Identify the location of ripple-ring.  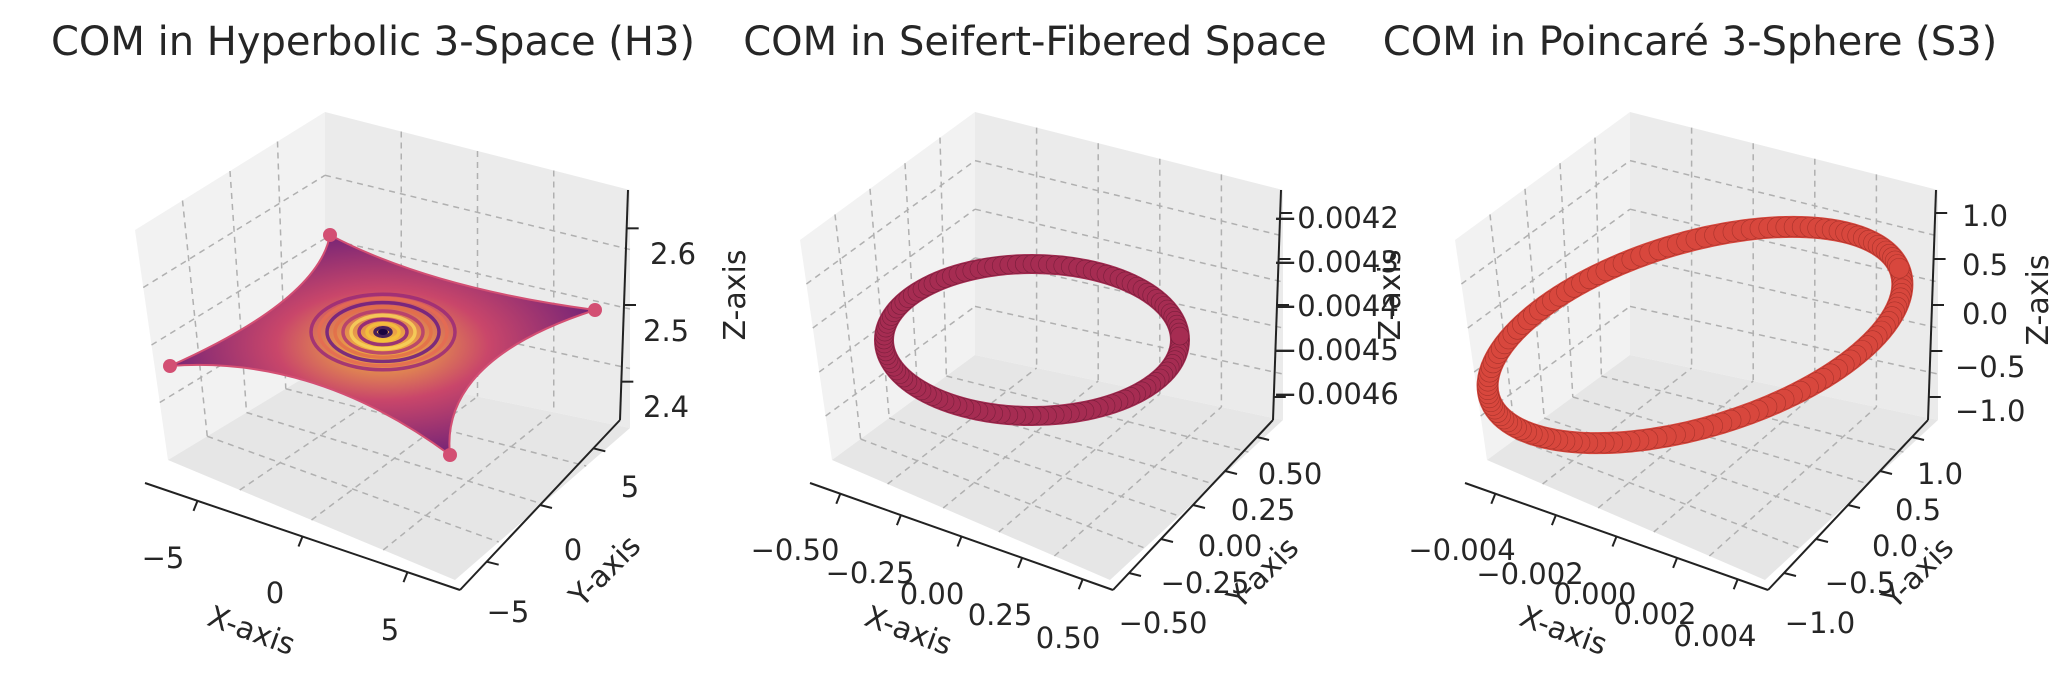
(383, 332).